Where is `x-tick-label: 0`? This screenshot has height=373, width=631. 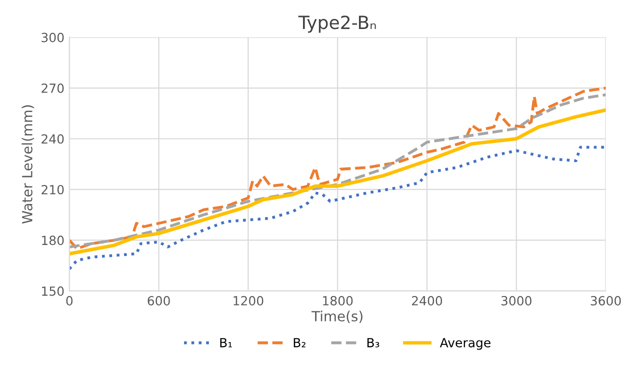
x-tick-label: 0 is located at coordinates (69, 301).